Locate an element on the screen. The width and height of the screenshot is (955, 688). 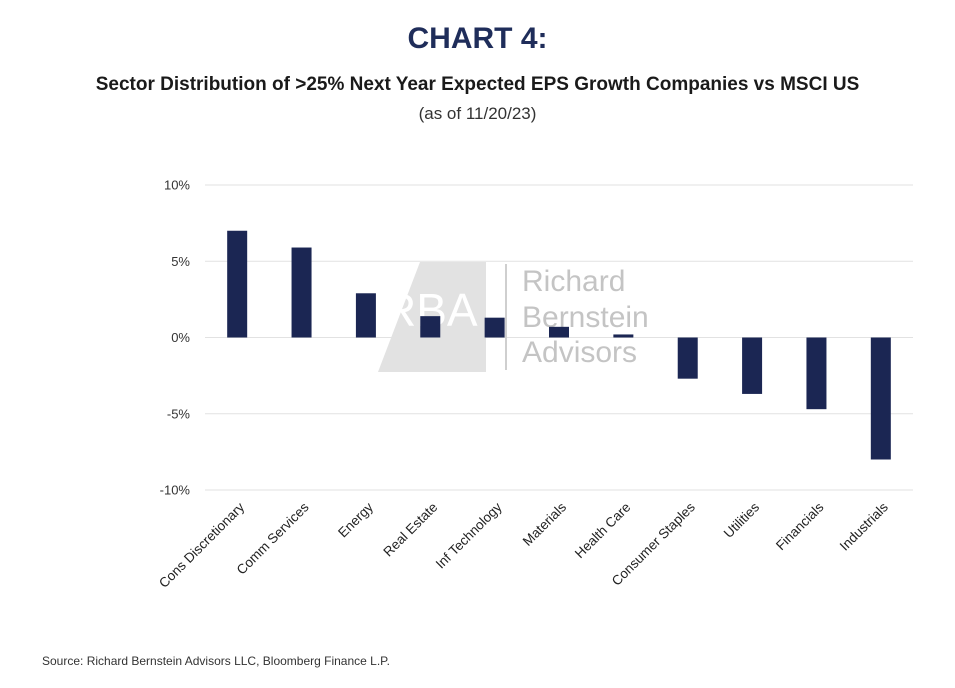
y-axis-ticks: 10% 5% 0% -5% -10% is located at coordinates (175, 338).